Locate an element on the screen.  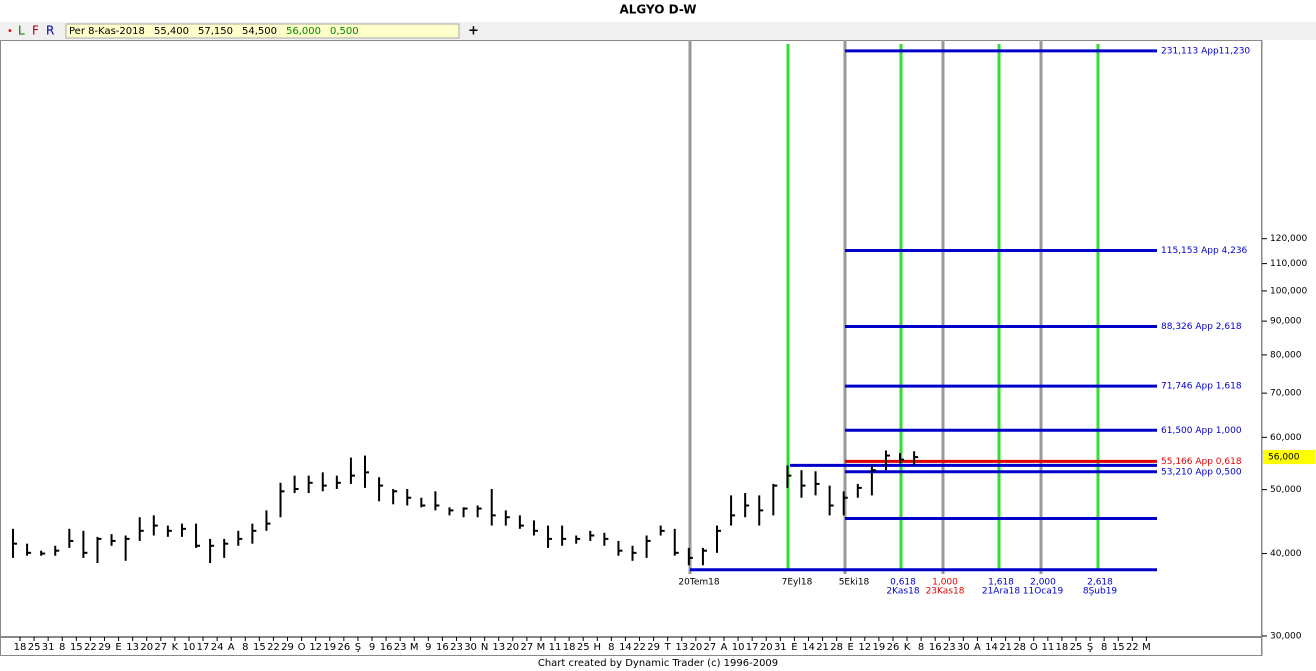
y-tick-label: 90,000 is located at coordinates (1286, 322).